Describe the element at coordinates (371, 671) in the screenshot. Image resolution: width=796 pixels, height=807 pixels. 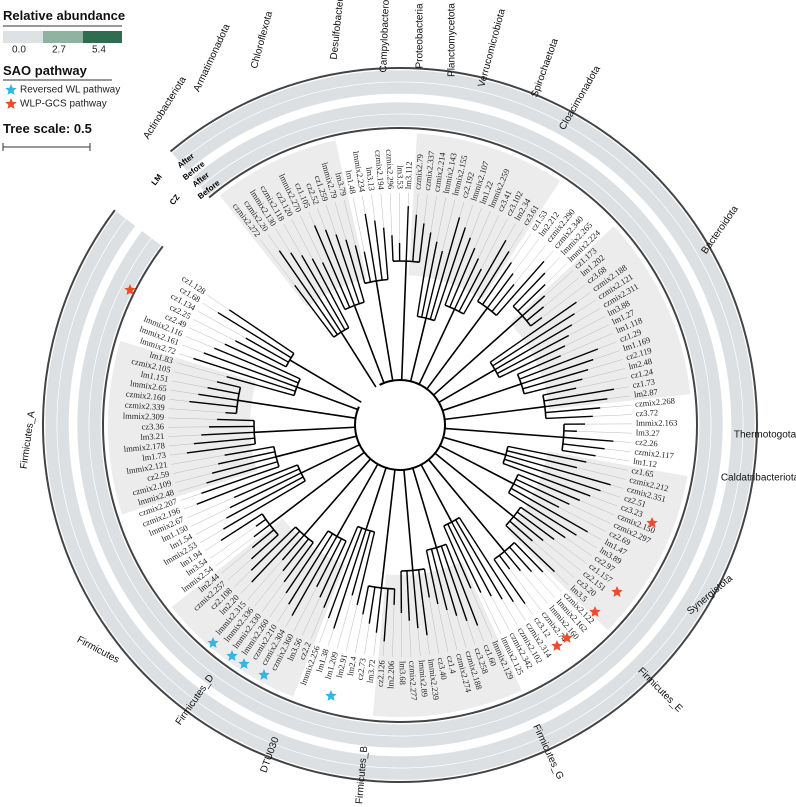
I see `leaf-label: lm3.72` at that location.